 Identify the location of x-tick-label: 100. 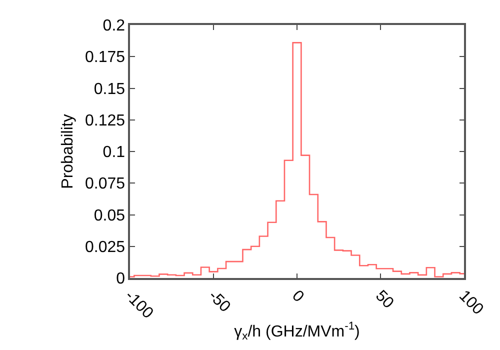
(471, 302).